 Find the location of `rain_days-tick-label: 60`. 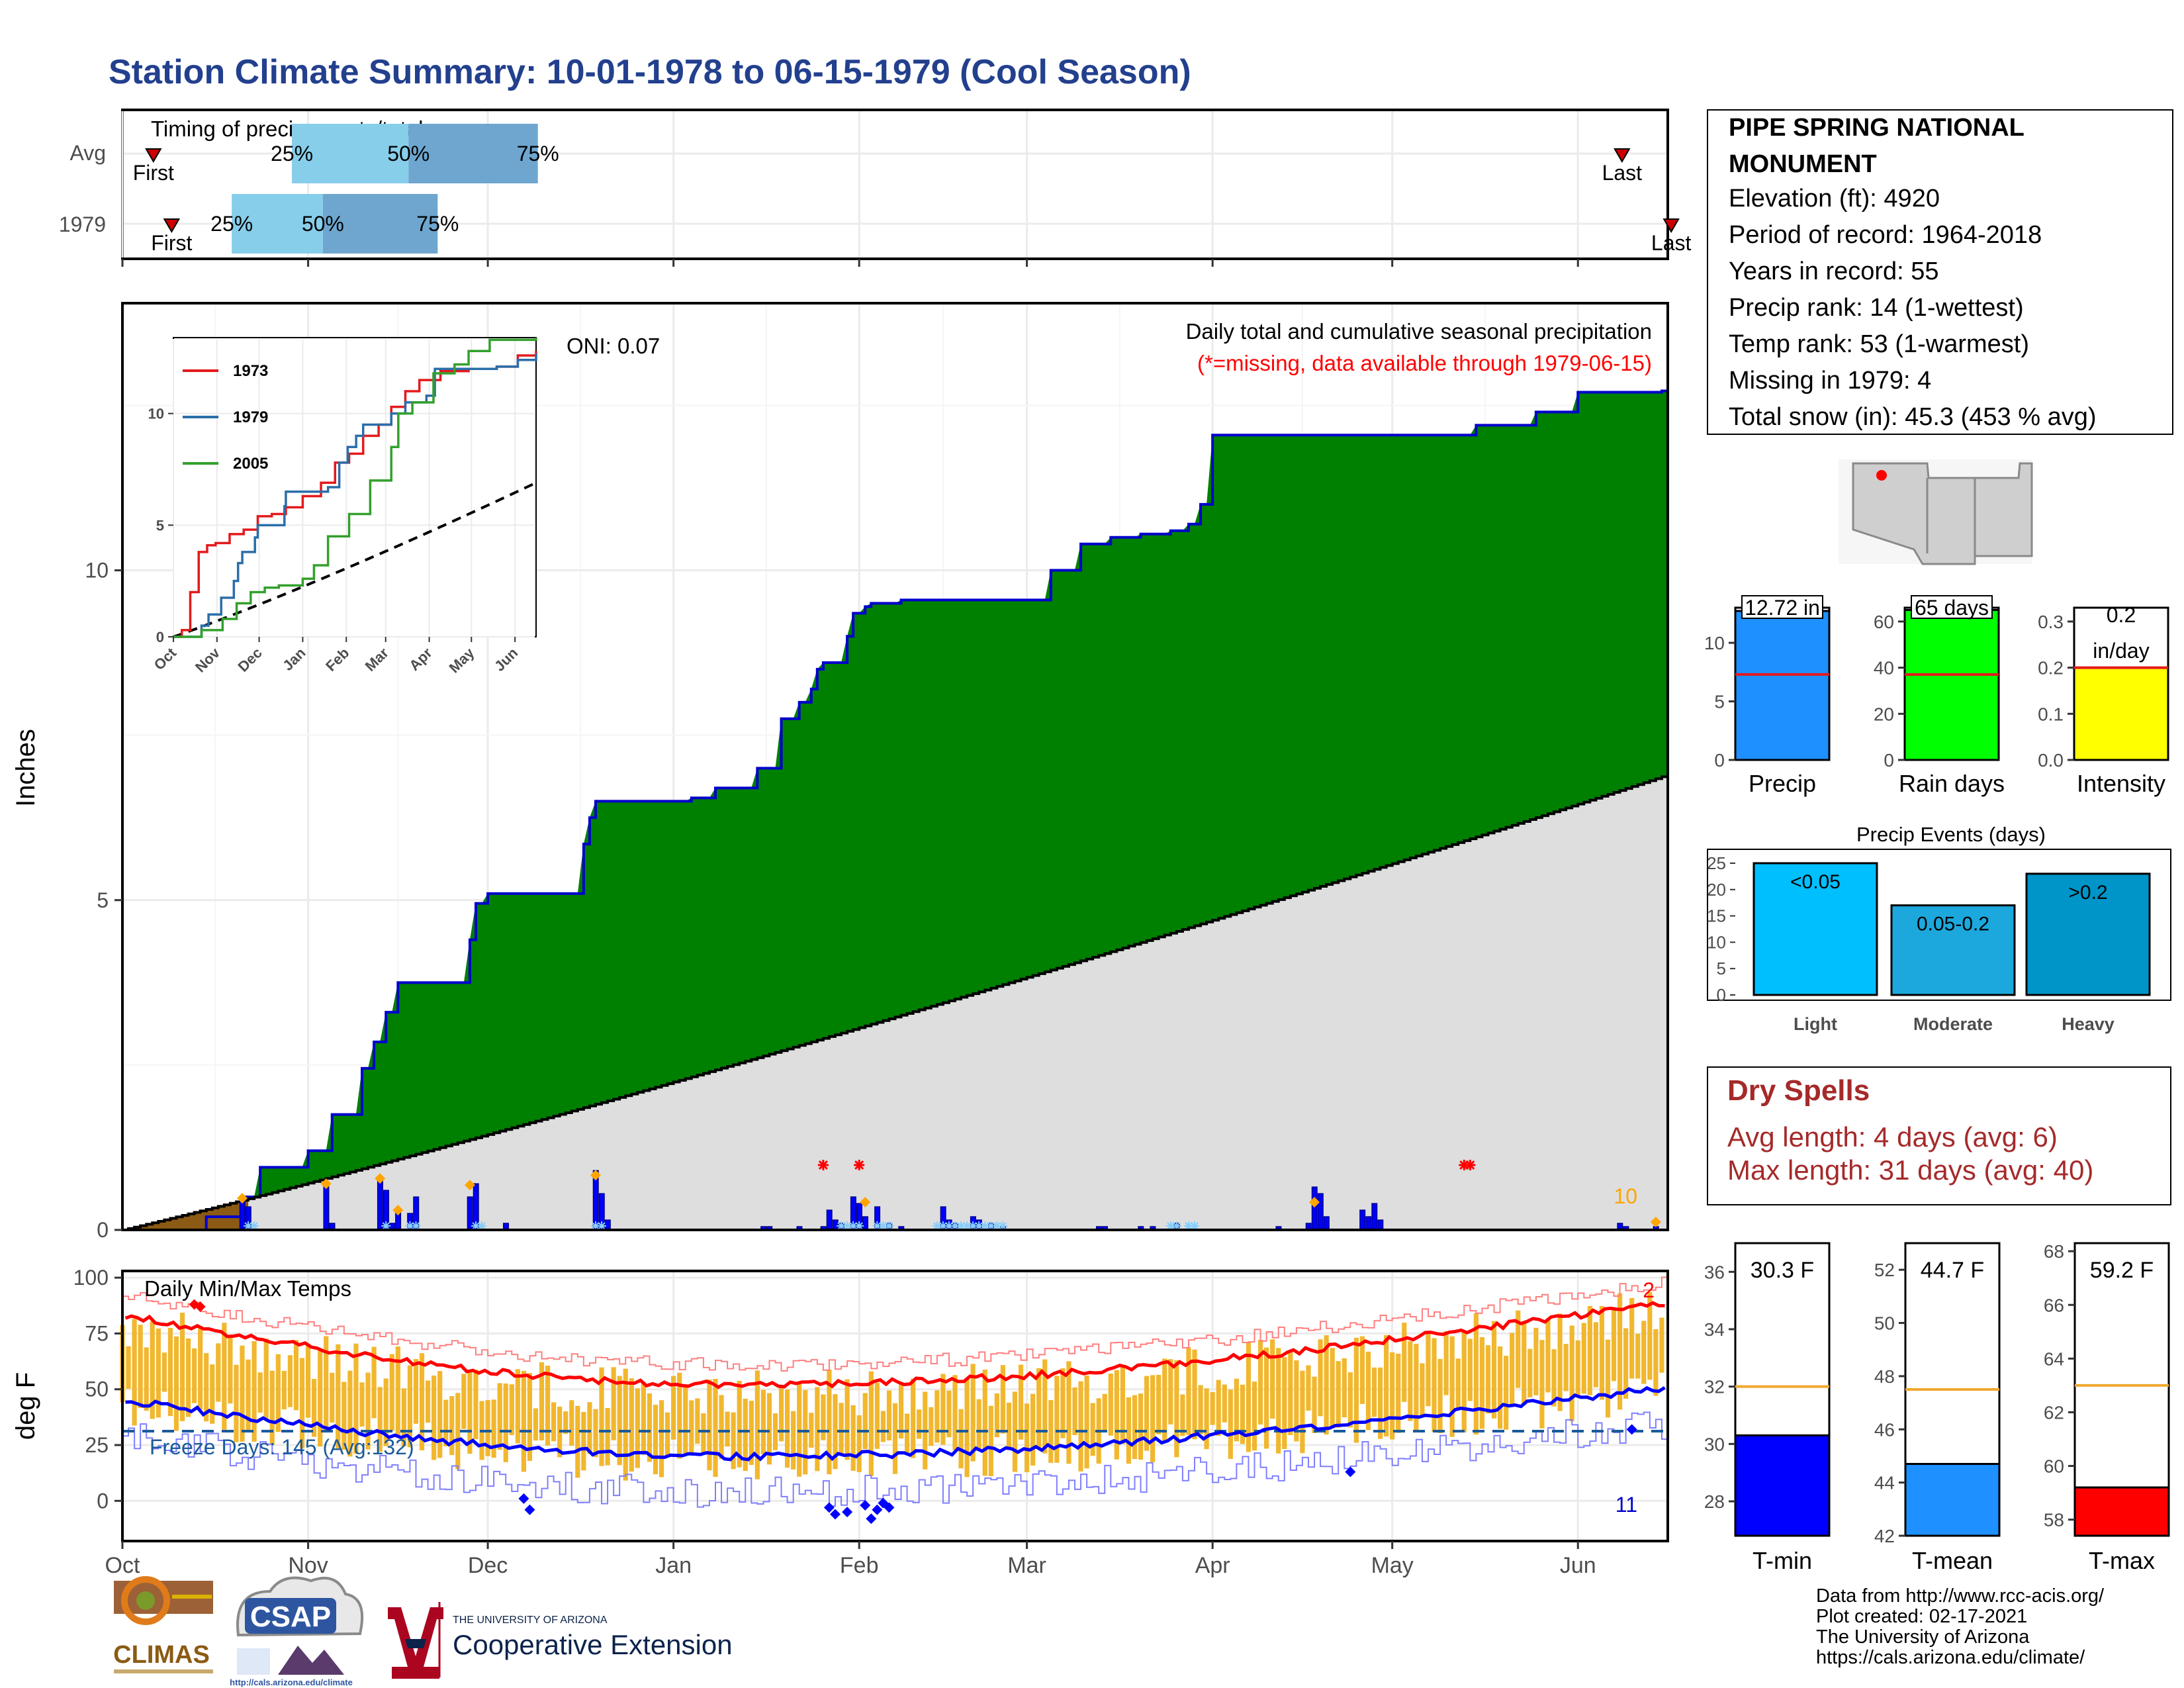

rain_days-tick-label: 60 is located at coordinates (1884, 622).